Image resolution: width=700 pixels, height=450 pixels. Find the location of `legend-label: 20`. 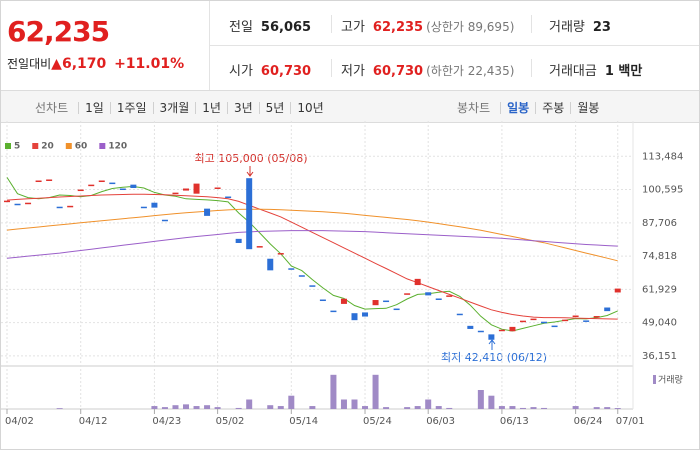

legend-label: 20 is located at coordinates (47, 147).